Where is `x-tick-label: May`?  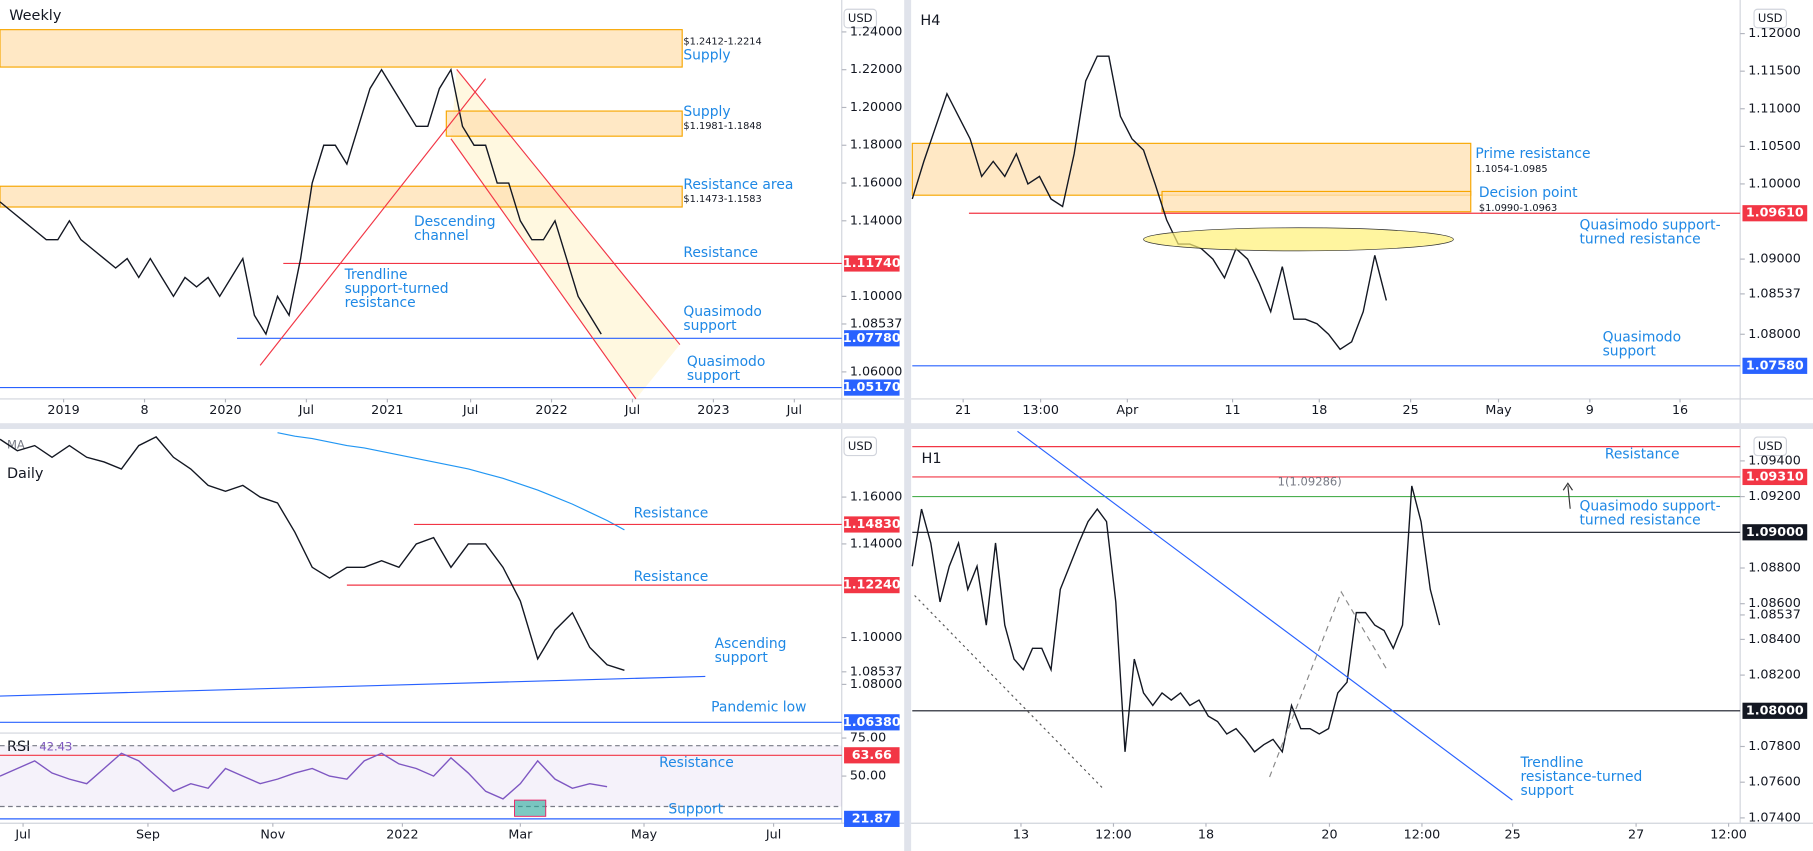 x-tick-label: May is located at coordinates (1498, 409).